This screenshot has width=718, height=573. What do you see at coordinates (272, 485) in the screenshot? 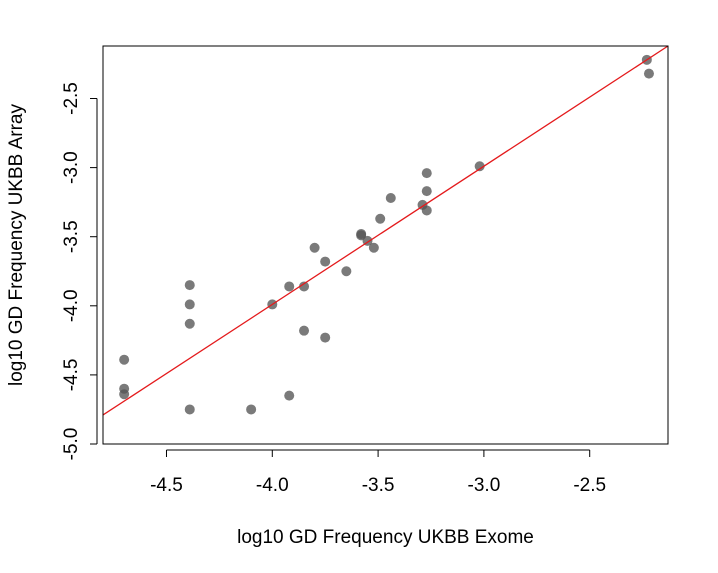
I see `x-tick-label: -4.0` at bounding box center [272, 485].